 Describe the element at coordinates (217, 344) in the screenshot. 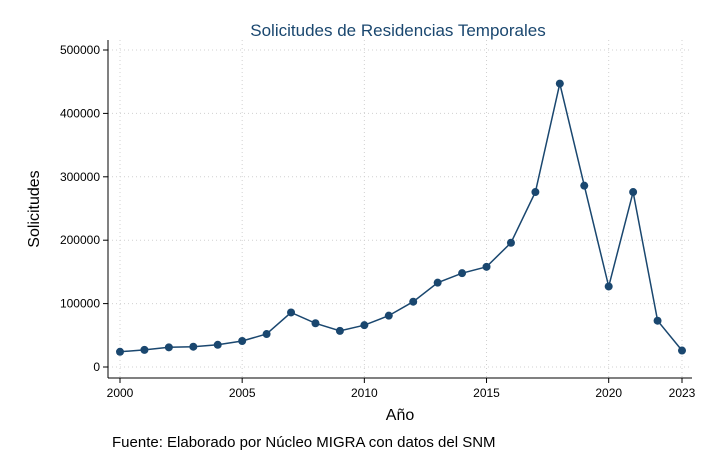

I see `data-point-2004` at that location.